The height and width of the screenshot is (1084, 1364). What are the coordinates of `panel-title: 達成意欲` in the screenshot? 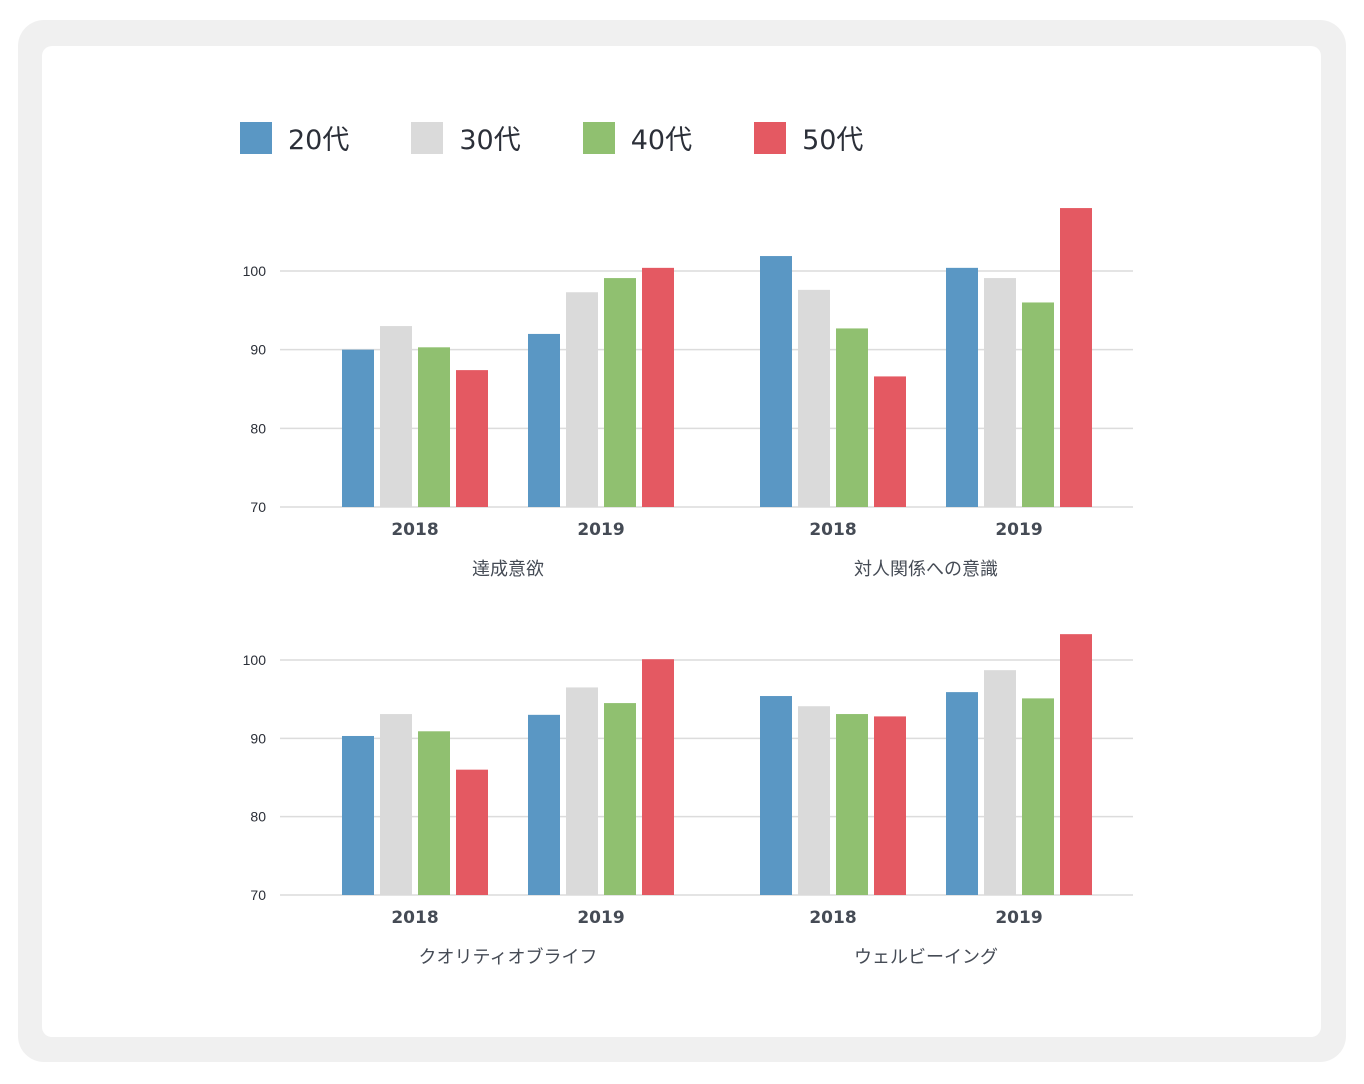 It's located at (508, 569).